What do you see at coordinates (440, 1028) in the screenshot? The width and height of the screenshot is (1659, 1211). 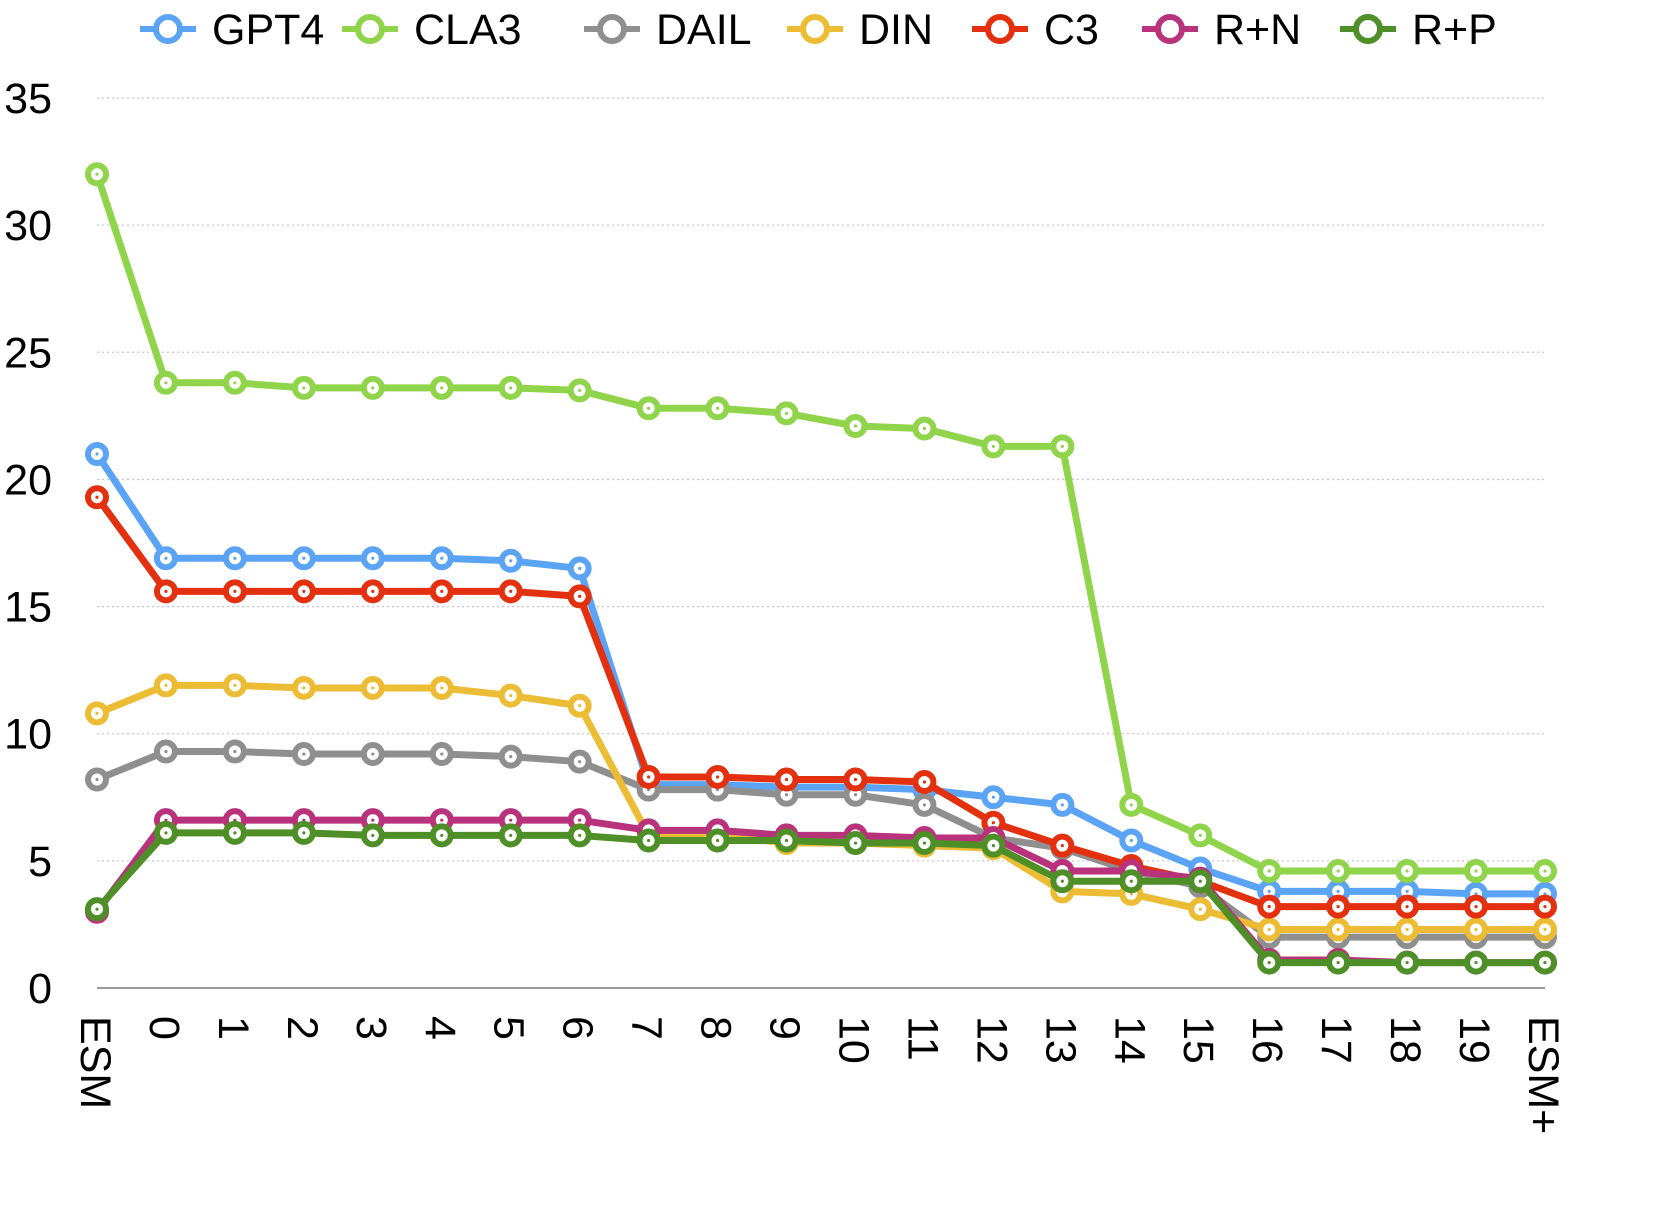 I see `x-tick-label: 4` at bounding box center [440, 1028].